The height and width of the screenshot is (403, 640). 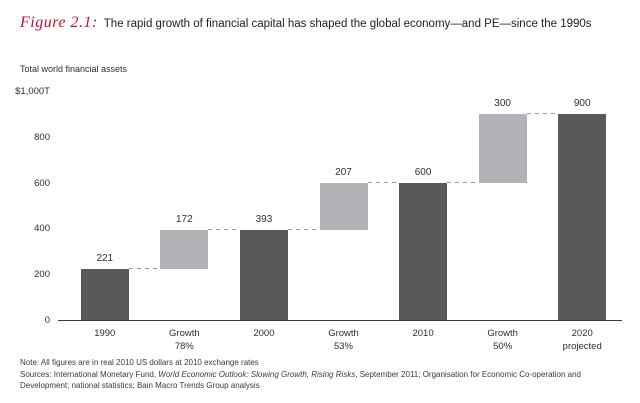 I want to click on x-category-label: 2010, so click(x=423, y=334).